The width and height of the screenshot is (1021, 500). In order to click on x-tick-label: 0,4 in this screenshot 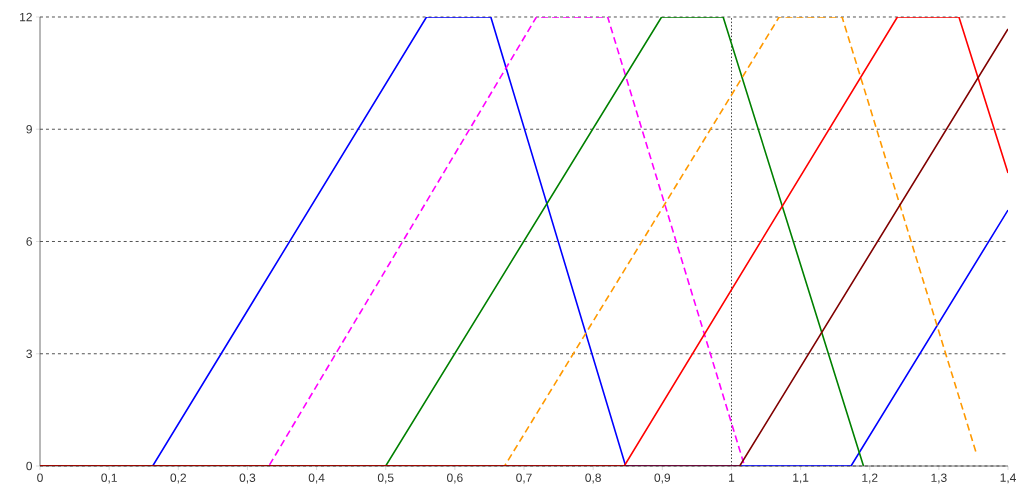, I will do `click(316, 478)`.